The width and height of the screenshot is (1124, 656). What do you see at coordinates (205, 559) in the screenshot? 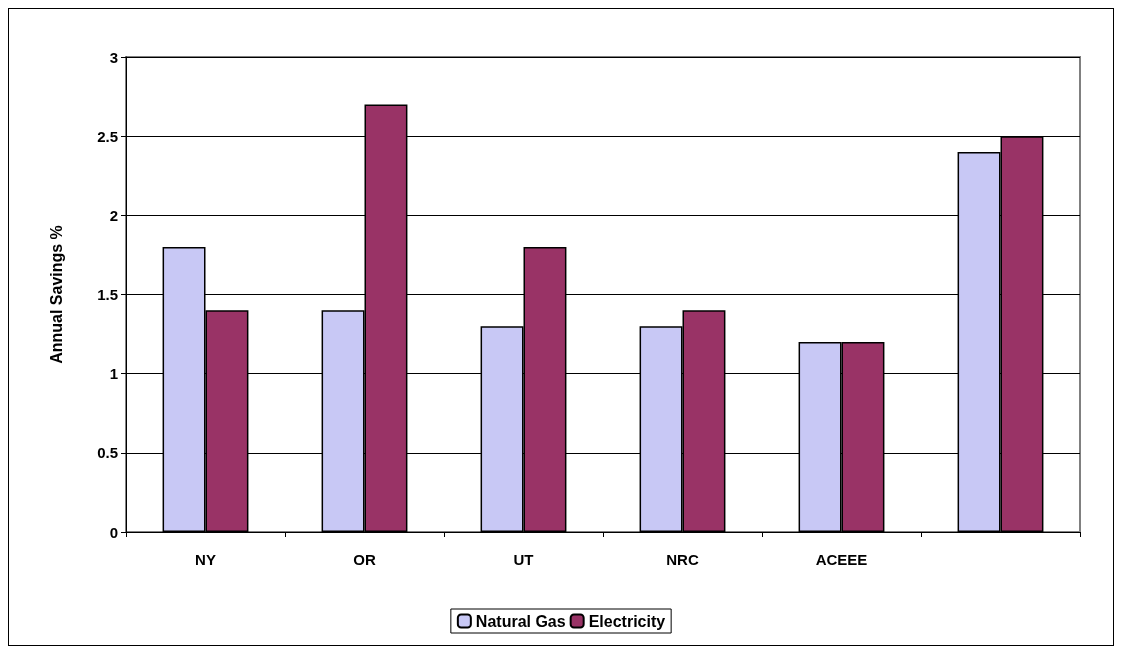
I see `x-tick-label: NY` at bounding box center [205, 559].